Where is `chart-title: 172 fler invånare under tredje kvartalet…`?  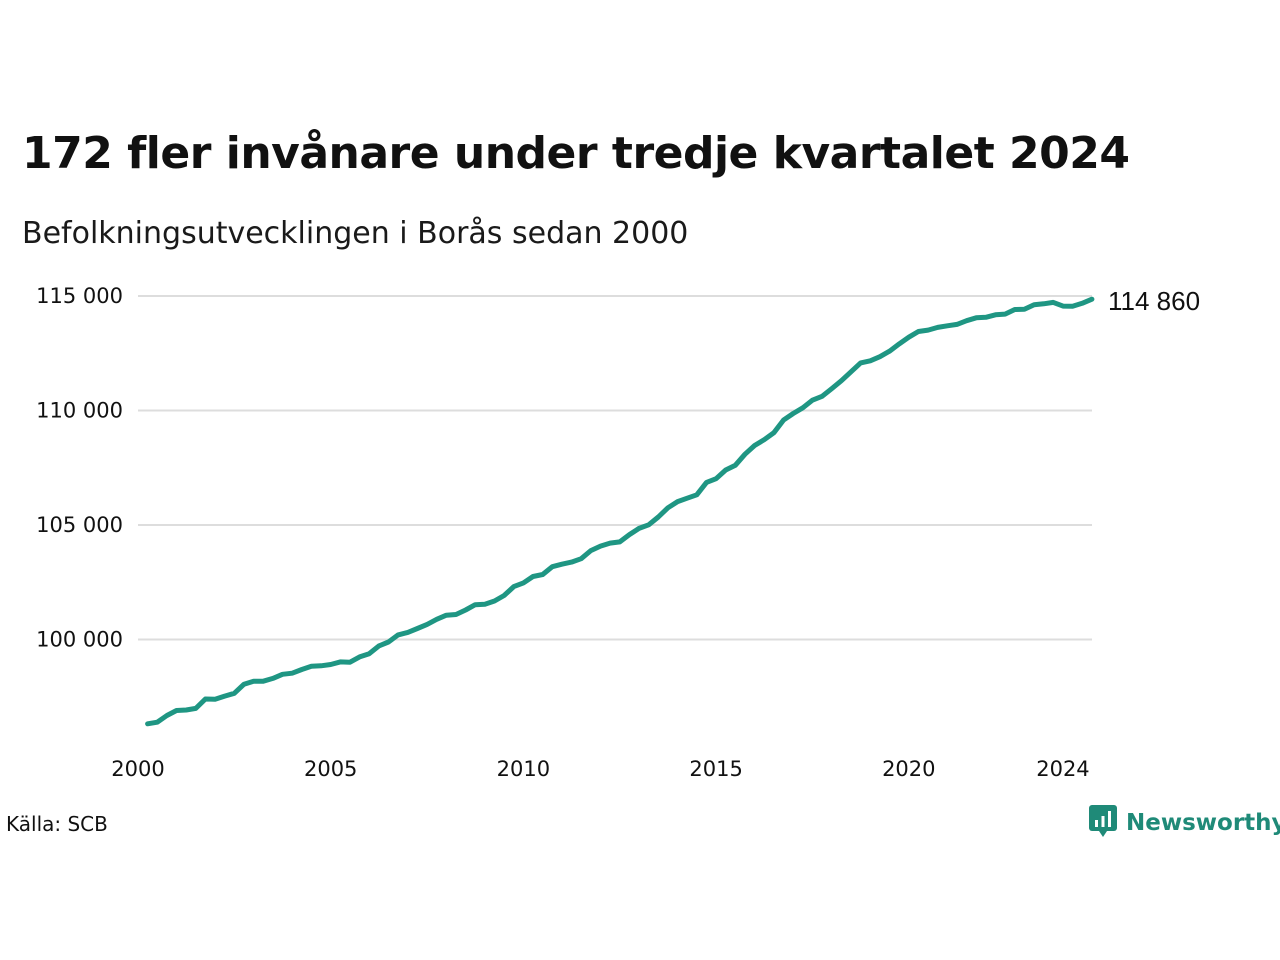 chart-title: 172 fler invånare under tredje kvartalet… is located at coordinates (576, 153).